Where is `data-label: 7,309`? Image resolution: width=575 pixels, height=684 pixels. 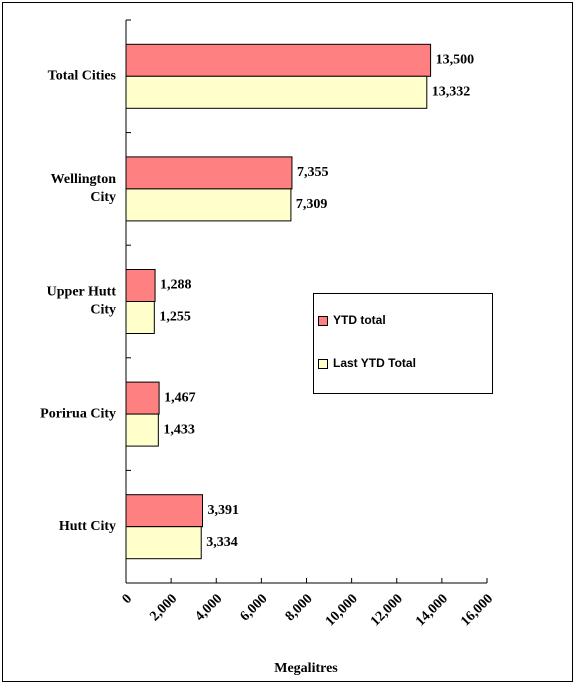 data-label: 7,309 is located at coordinates (312, 204).